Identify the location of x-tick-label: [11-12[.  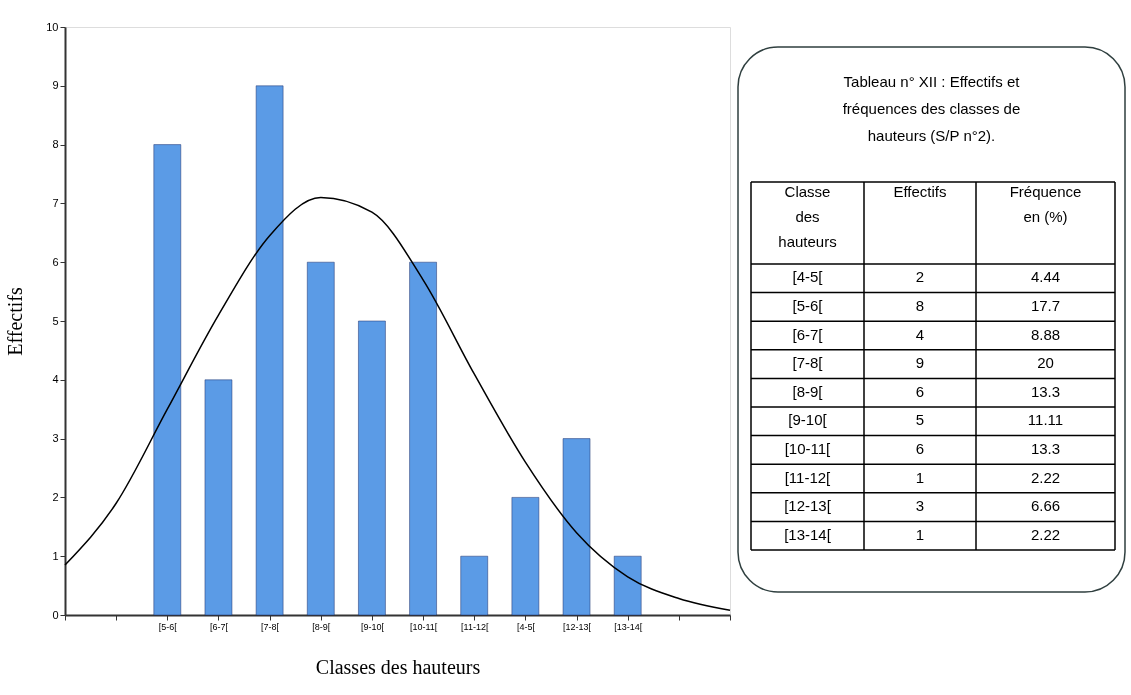
(475, 626).